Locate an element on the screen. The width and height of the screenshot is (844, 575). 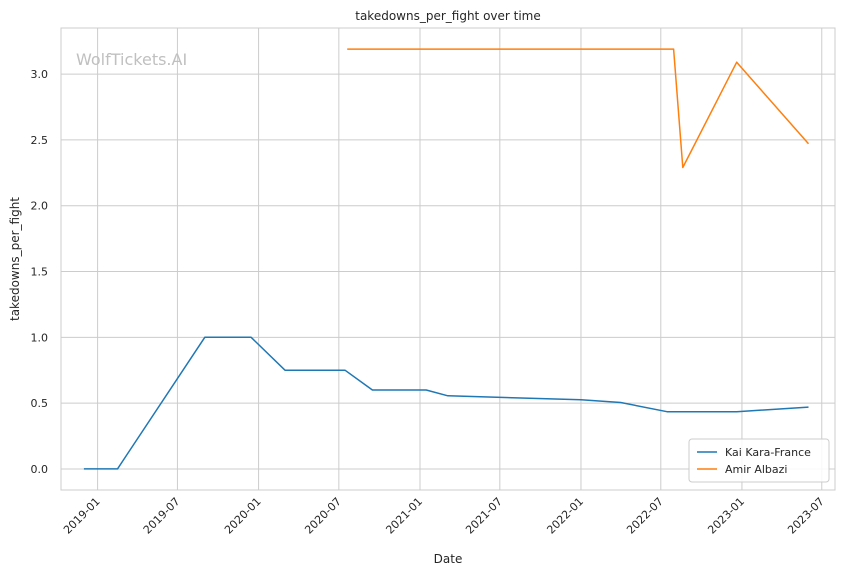
y-tick-label: 0.0 is located at coordinates (40, 469).